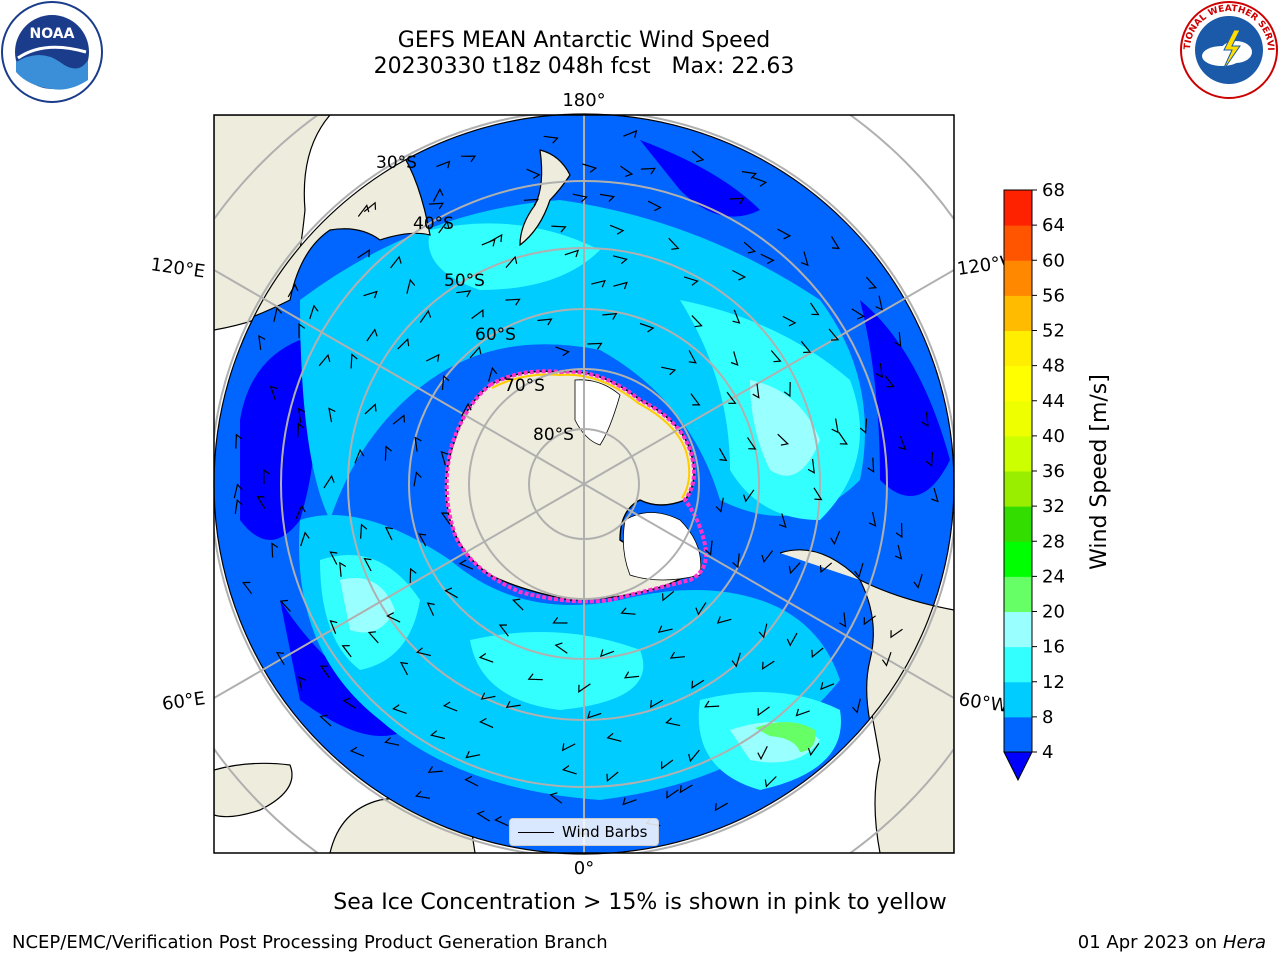  Describe the element at coordinates (1053, 471) in the screenshot. I see `colorbar-tick-label: 36` at that location.